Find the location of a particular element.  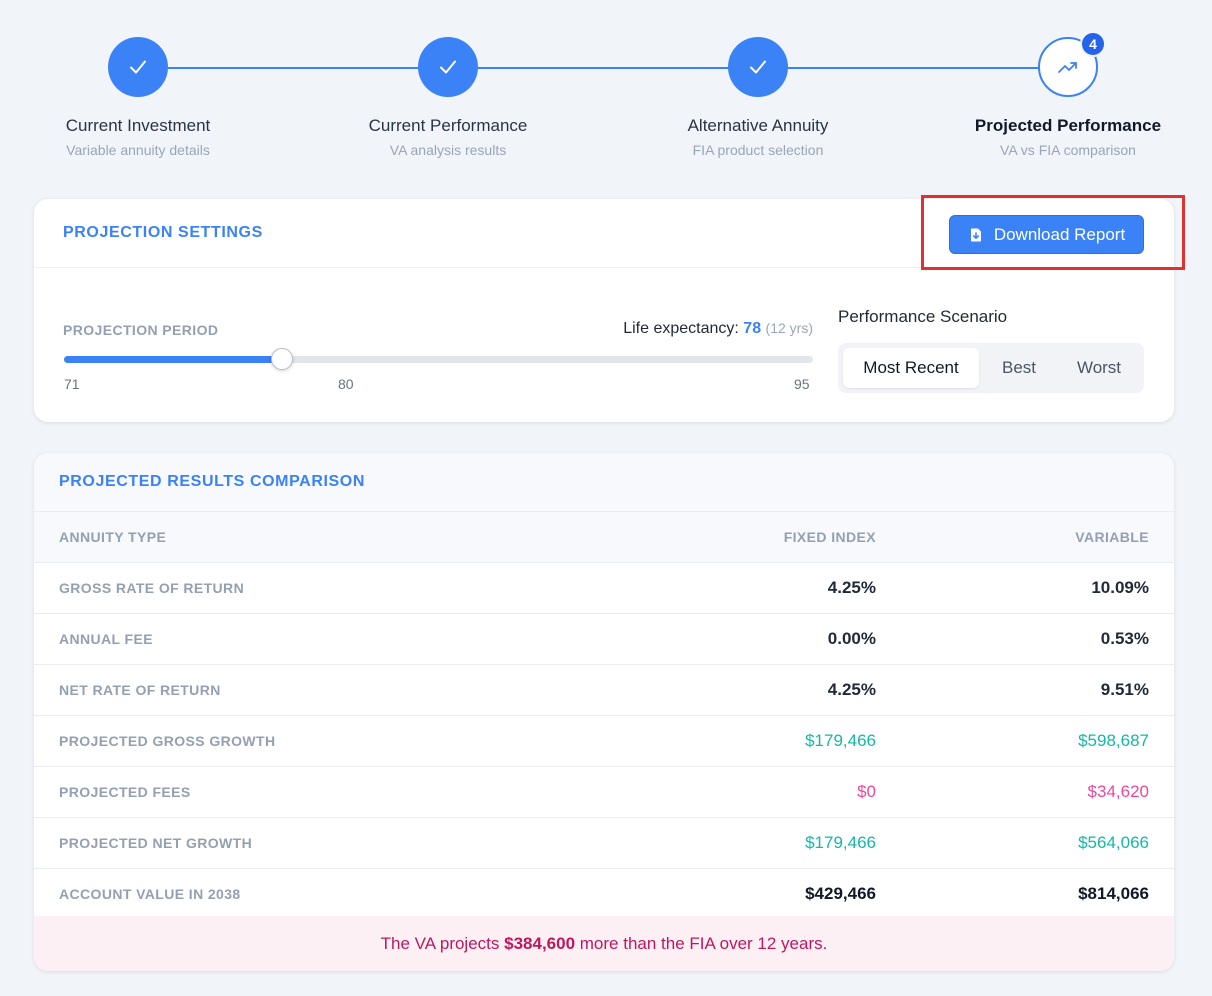

life-expectancy: Life expectancy: 78 (12 yrs) is located at coordinates (718, 329).